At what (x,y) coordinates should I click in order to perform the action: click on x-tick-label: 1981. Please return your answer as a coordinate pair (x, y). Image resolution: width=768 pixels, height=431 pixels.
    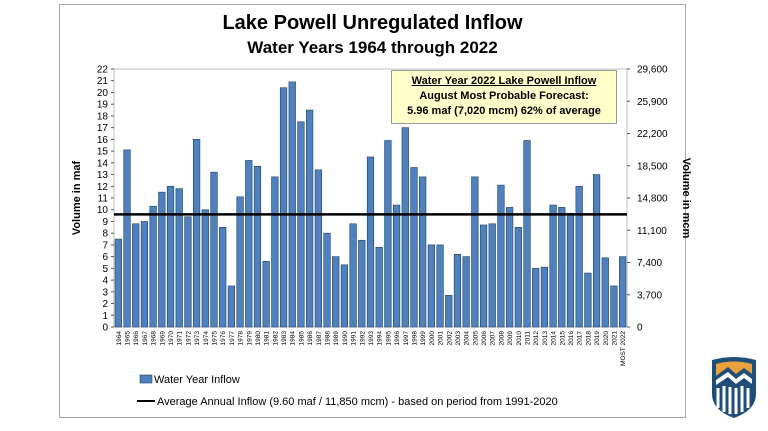
    Looking at the image, I should click on (267, 338).